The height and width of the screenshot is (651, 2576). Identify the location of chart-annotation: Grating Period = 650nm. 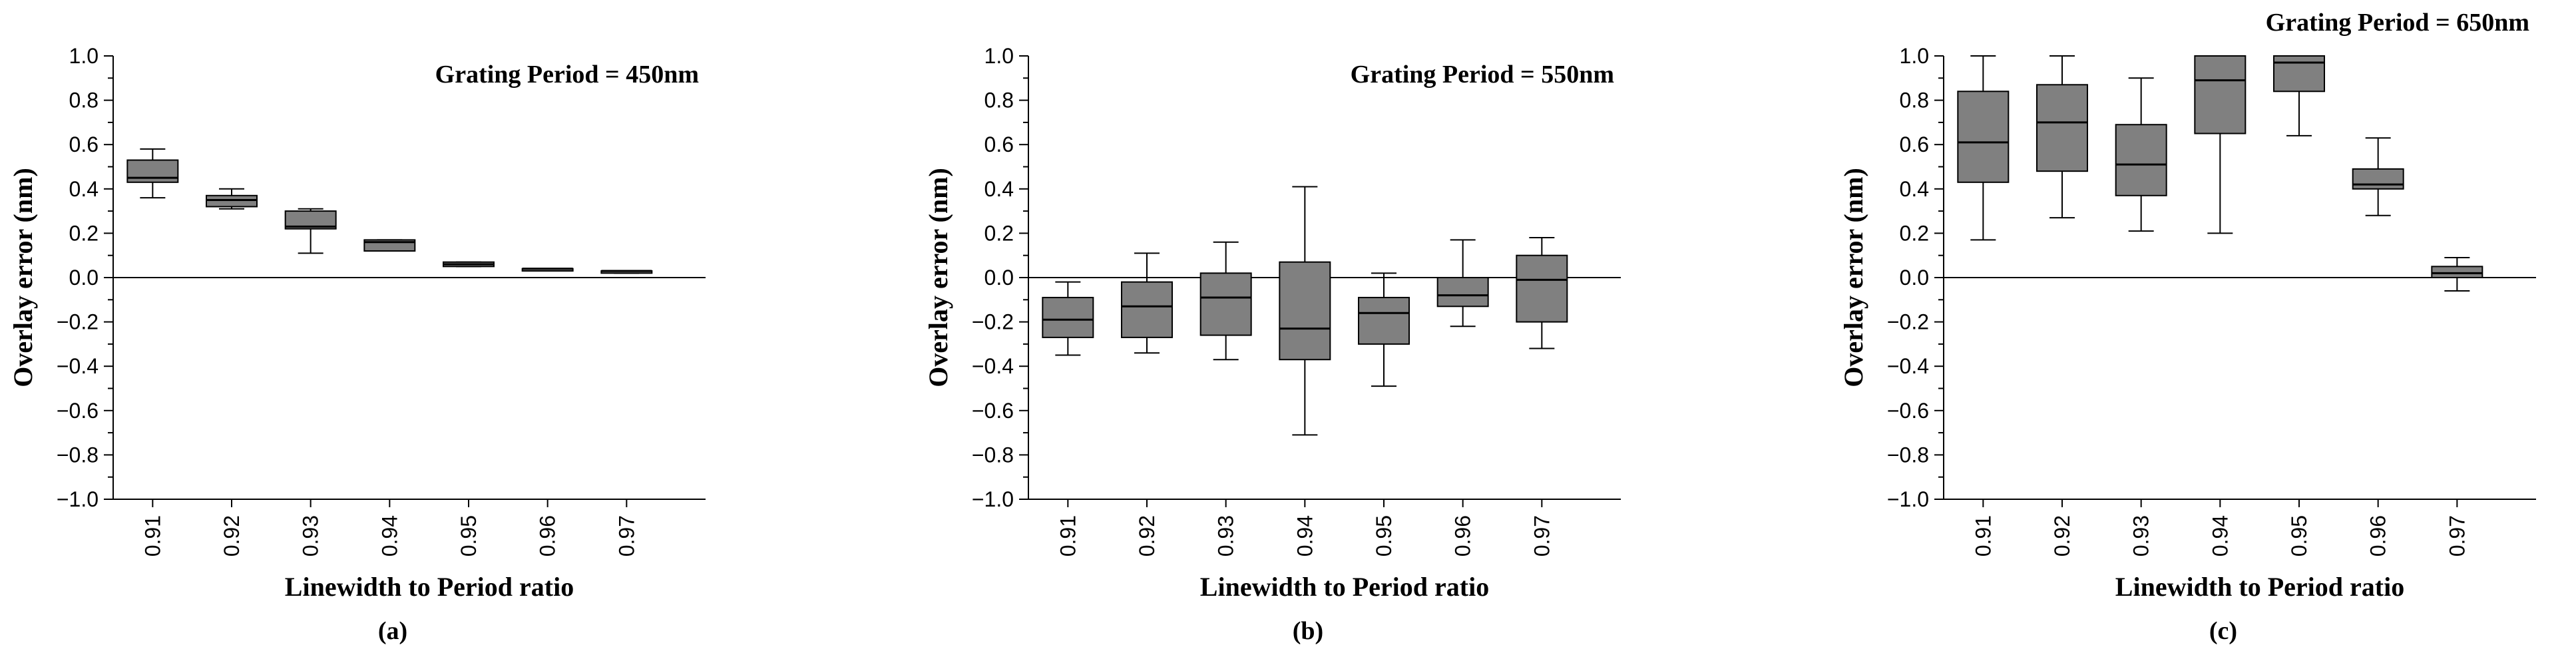
(2397, 23).